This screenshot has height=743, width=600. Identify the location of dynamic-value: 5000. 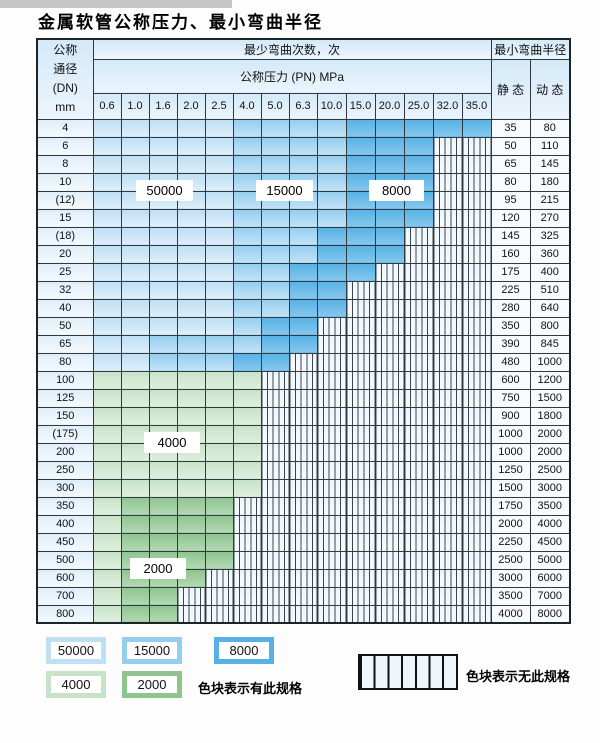
(550, 560).